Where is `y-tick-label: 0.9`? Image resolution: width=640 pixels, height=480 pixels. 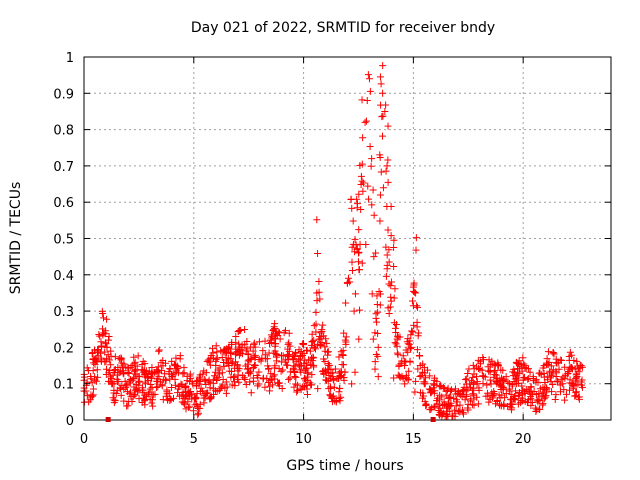
y-tick-label: 0.9 is located at coordinates (63, 94).